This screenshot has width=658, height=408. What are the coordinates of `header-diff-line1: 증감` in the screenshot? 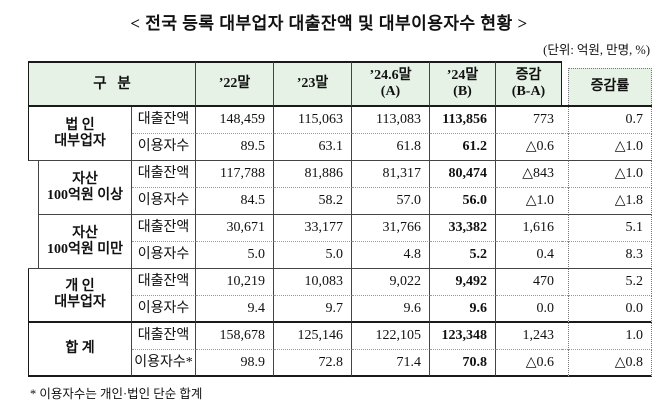 It's located at (528, 75).